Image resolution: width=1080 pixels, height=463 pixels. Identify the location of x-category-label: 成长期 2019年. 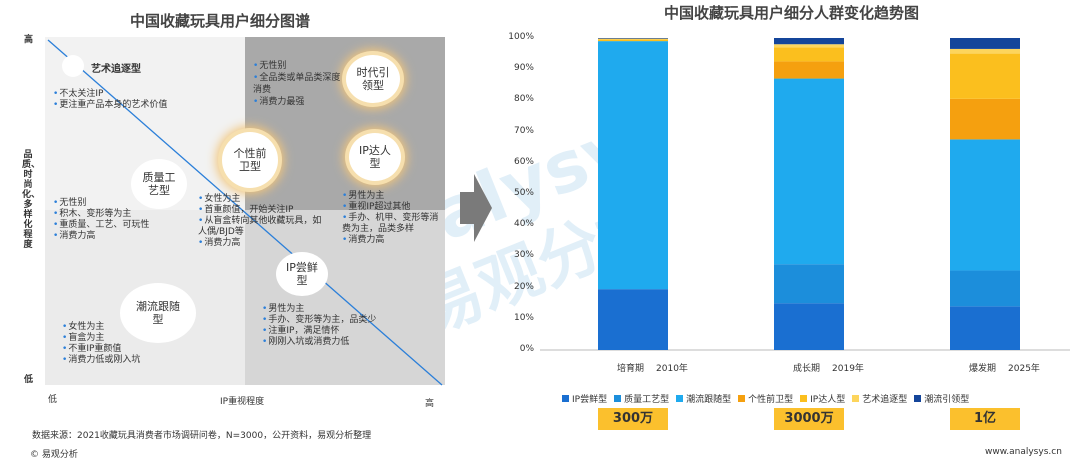
(828, 367).